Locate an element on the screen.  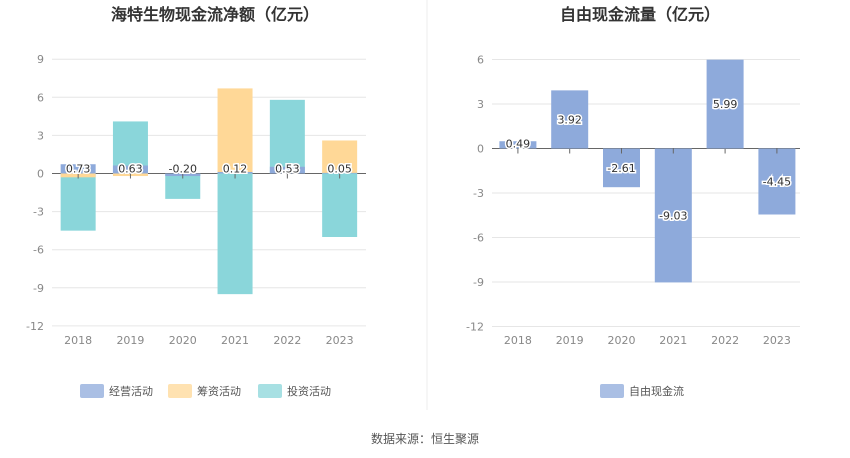
bar-经营活动-2018 is located at coordinates (78, 169).